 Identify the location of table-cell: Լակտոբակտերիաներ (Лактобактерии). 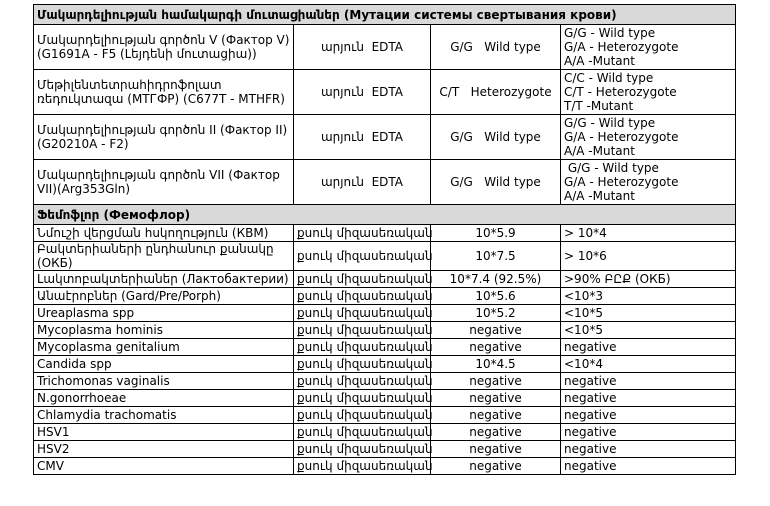
(163, 279).